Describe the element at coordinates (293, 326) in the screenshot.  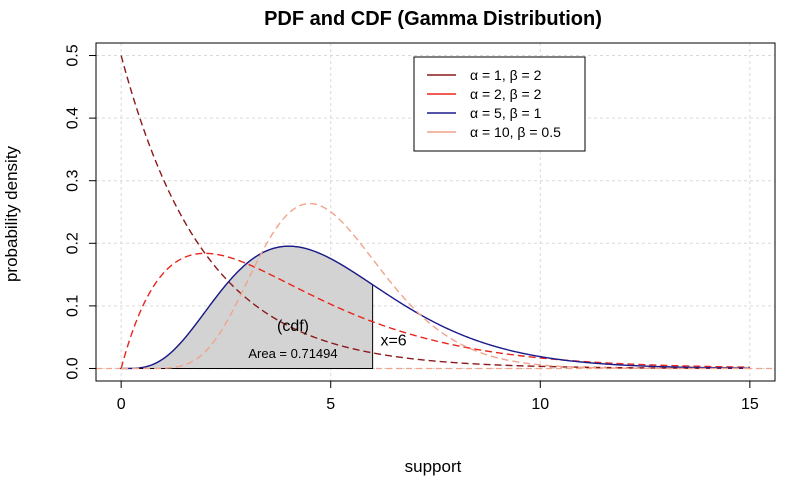
I see `cdf-annotation: (cdf)` at that location.